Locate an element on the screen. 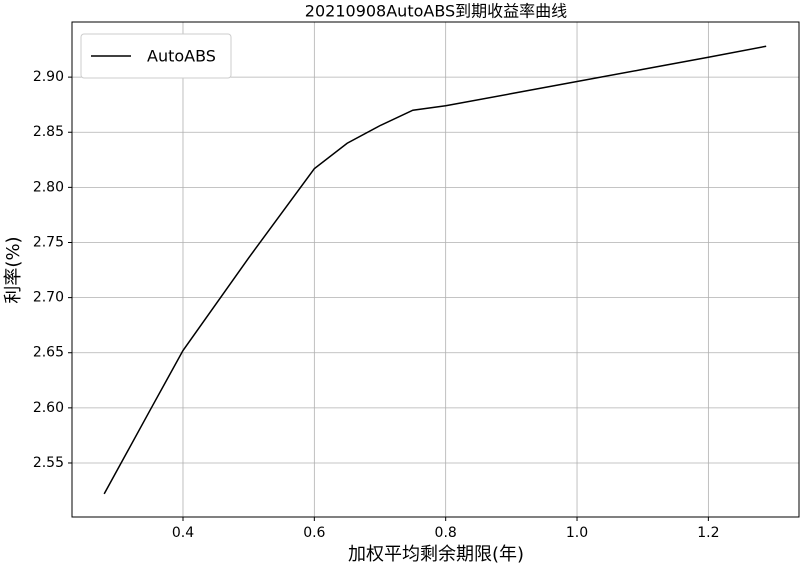  y-axis-label: 利率(%) is located at coordinates (13, 269).